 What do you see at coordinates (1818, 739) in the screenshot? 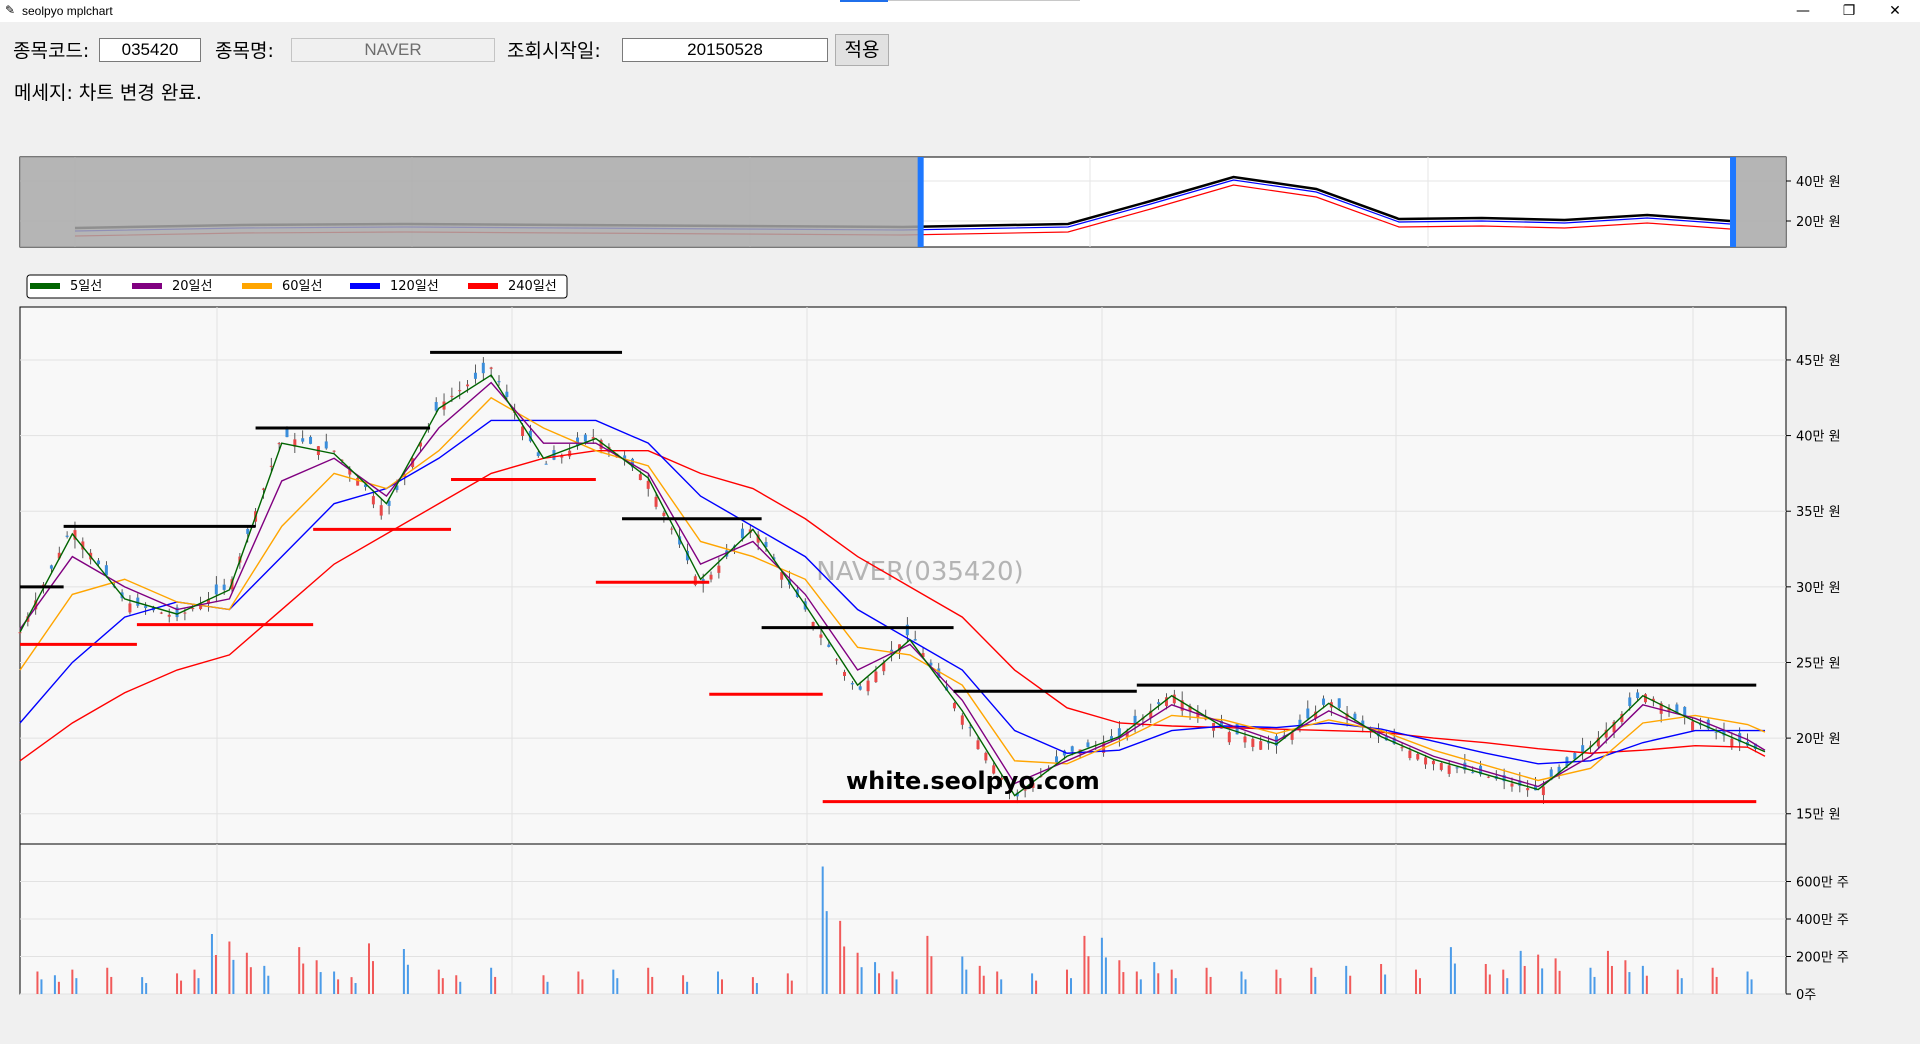
I see `price-tick-label-5: 20만 원` at bounding box center [1818, 739].